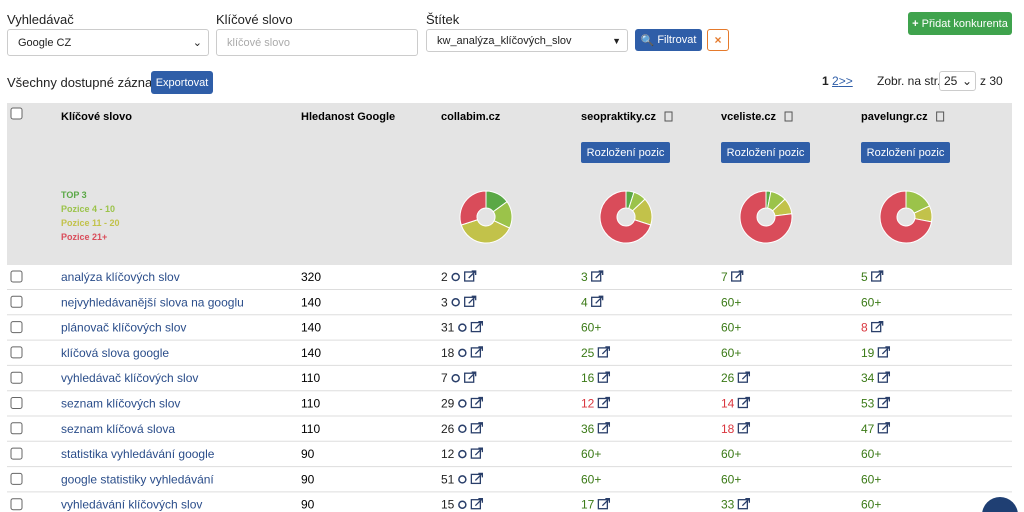 This screenshot has height=512, width=1024. Describe the element at coordinates (448, 328) in the screenshot. I see `position: 31` at that location.